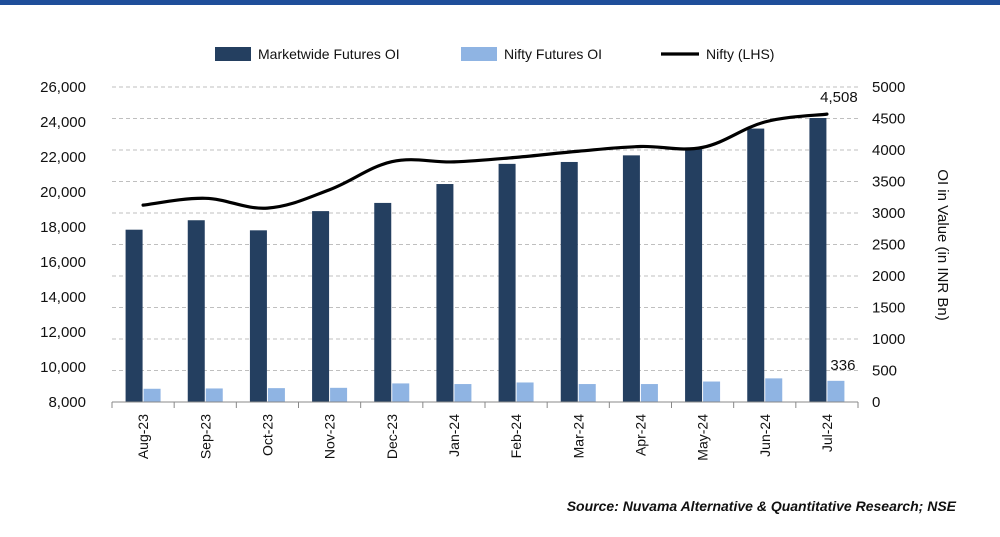 This screenshot has width=1000, height=537. I want to click on x-tick-label: Dec-23, so click(392, 436).